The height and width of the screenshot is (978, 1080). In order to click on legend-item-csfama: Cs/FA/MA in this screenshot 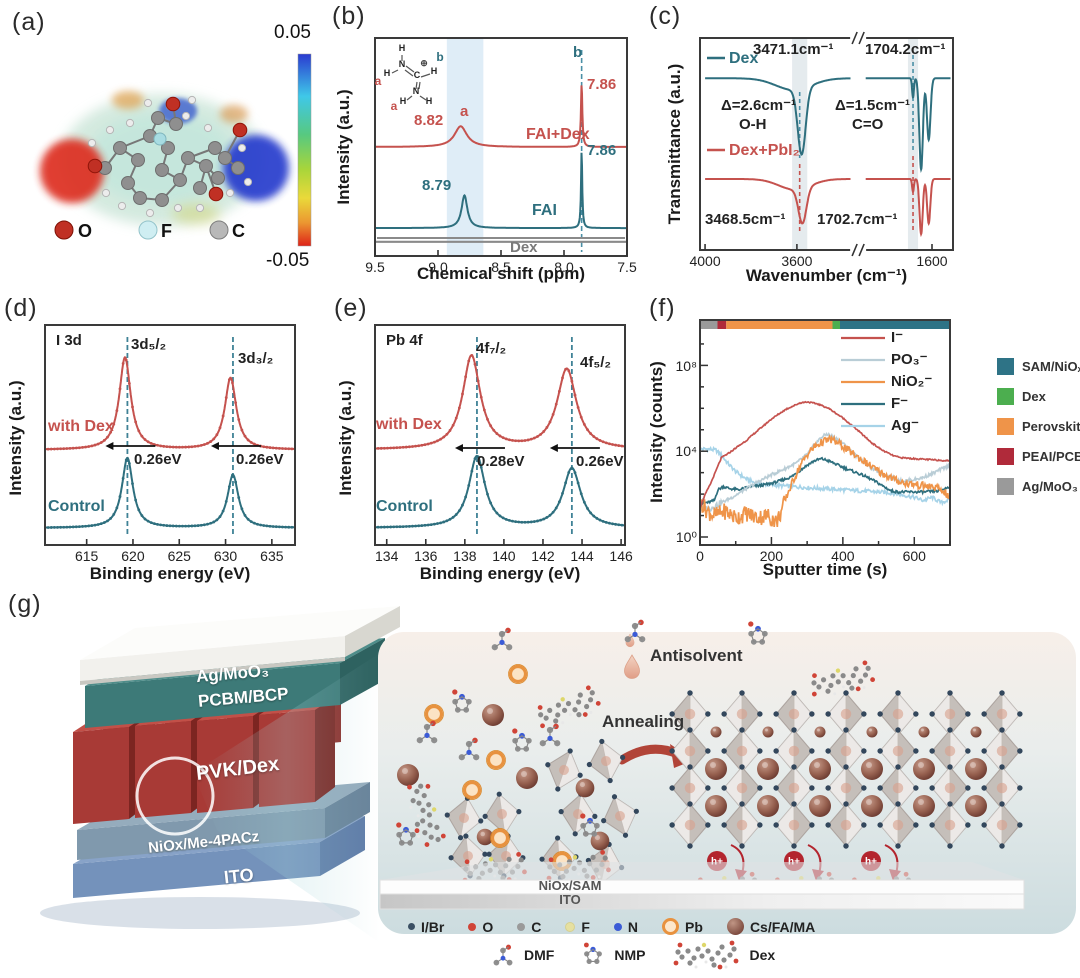, I will do `click(771, 926)`.